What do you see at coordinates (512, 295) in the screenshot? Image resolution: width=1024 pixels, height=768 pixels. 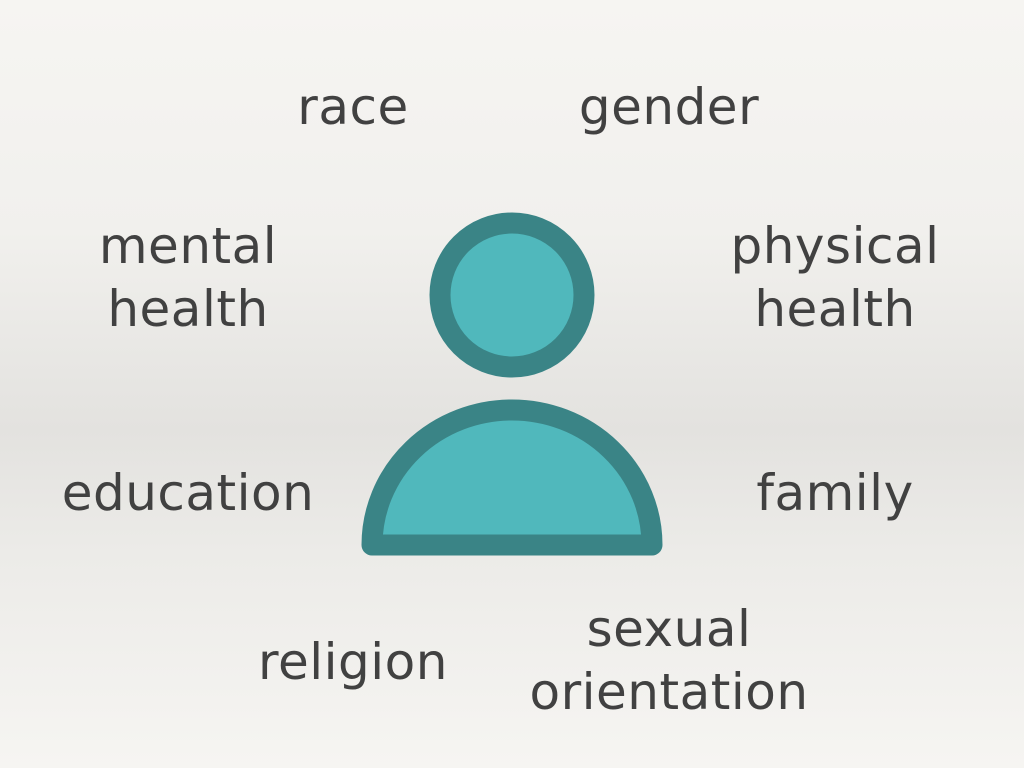 I see `person-head` at bounding box center [512, 295].